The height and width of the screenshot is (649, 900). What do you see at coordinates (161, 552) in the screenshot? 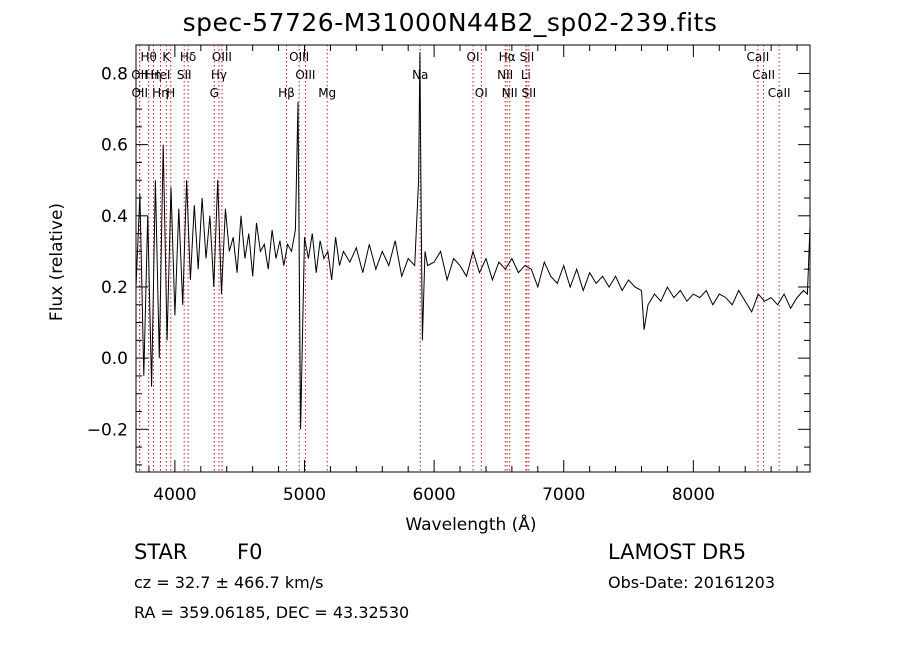
I see `object-class: STAR` at bounding box center [161, 552].